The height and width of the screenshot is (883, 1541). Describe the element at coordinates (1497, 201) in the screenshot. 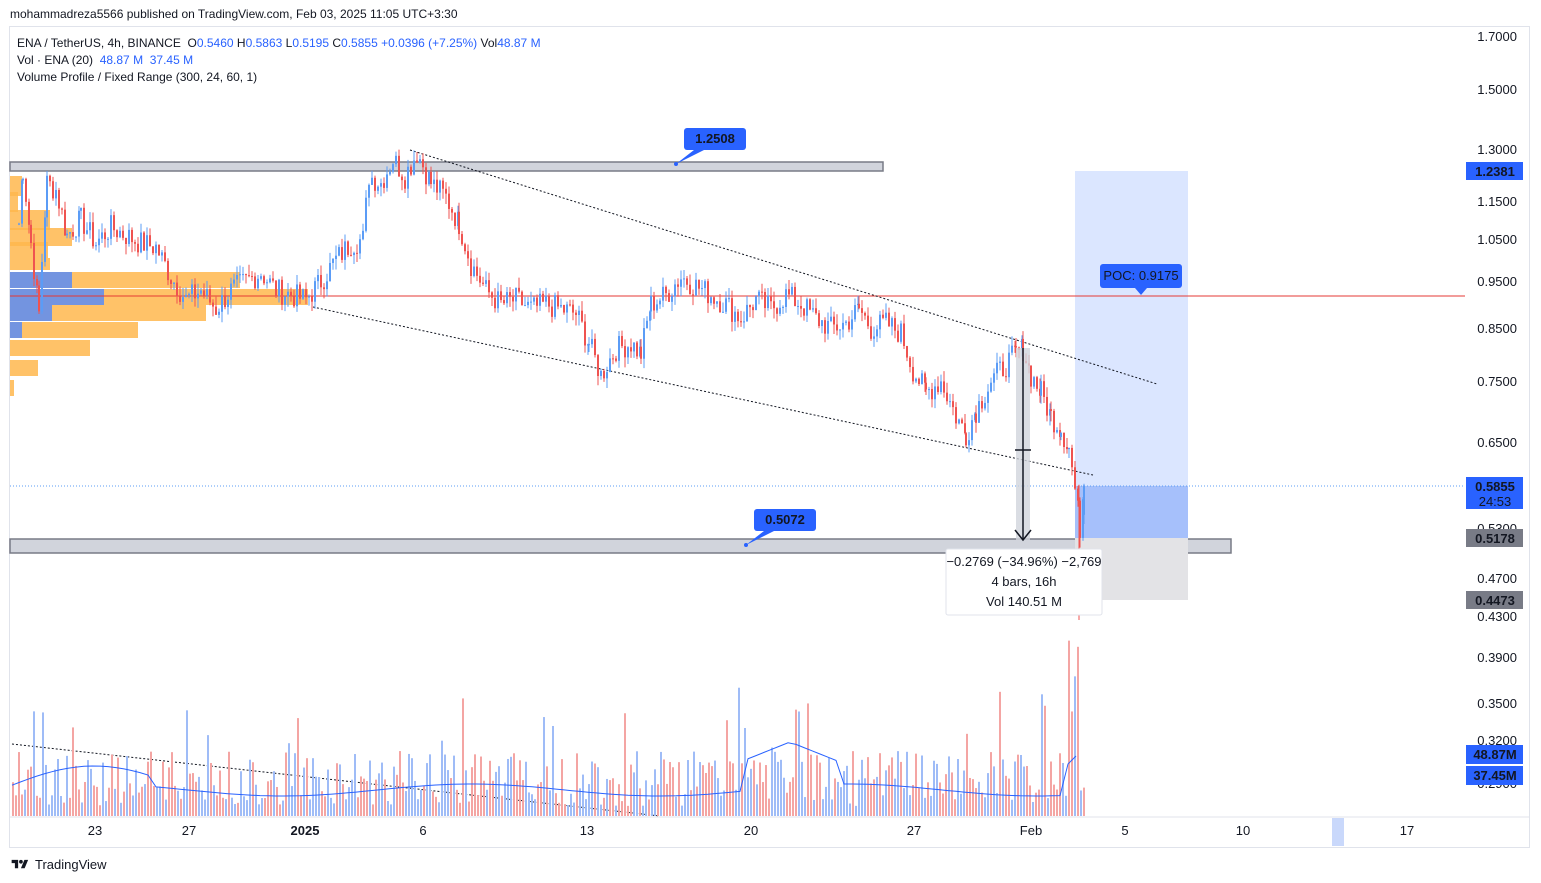

I see `y-axis-tick-label: 1.1500` at that location.